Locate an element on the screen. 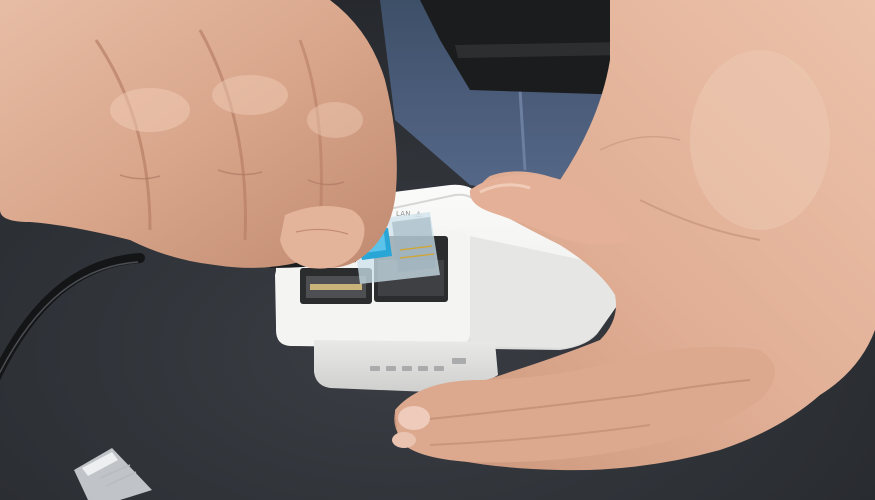  loose-rj45-plug is located at coordinates (113, 474).